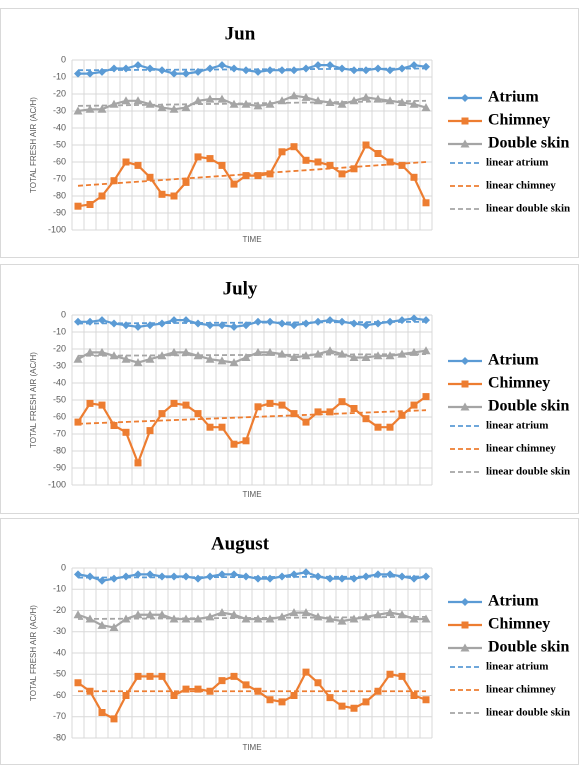 This screenshot has height=765, width=580. I want to click on y-tick-label: -60, so click(59, 161).